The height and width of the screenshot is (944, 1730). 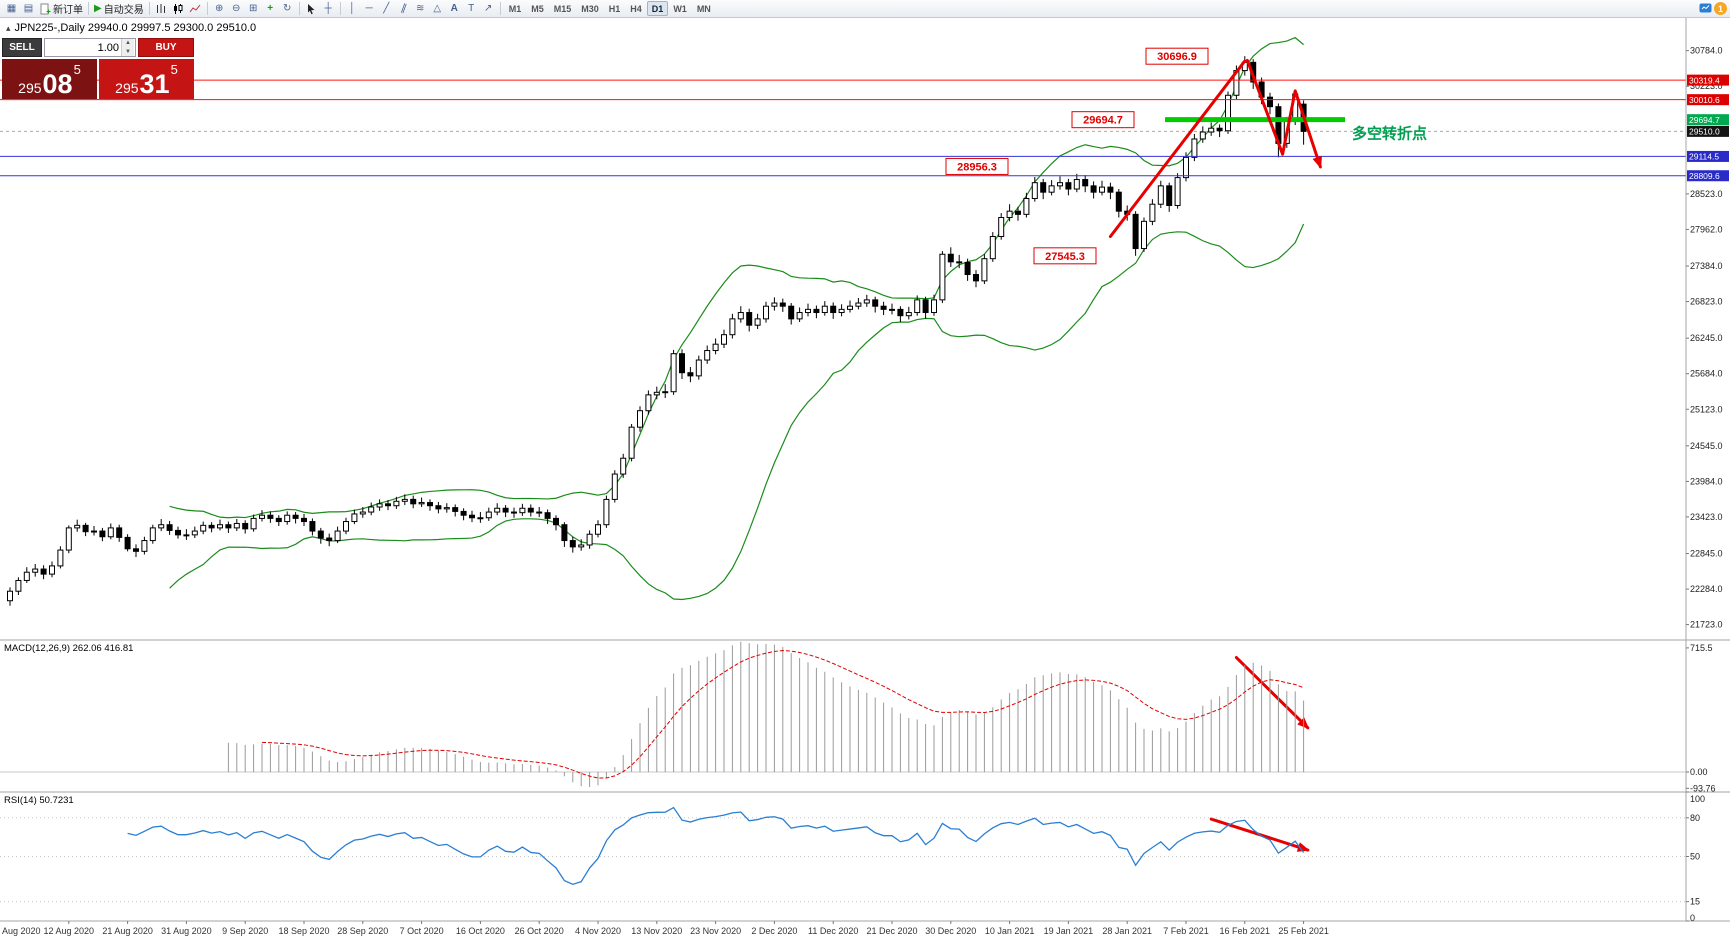 I want to click on svg-text: 25123.0, so click(x=1706, y=409).